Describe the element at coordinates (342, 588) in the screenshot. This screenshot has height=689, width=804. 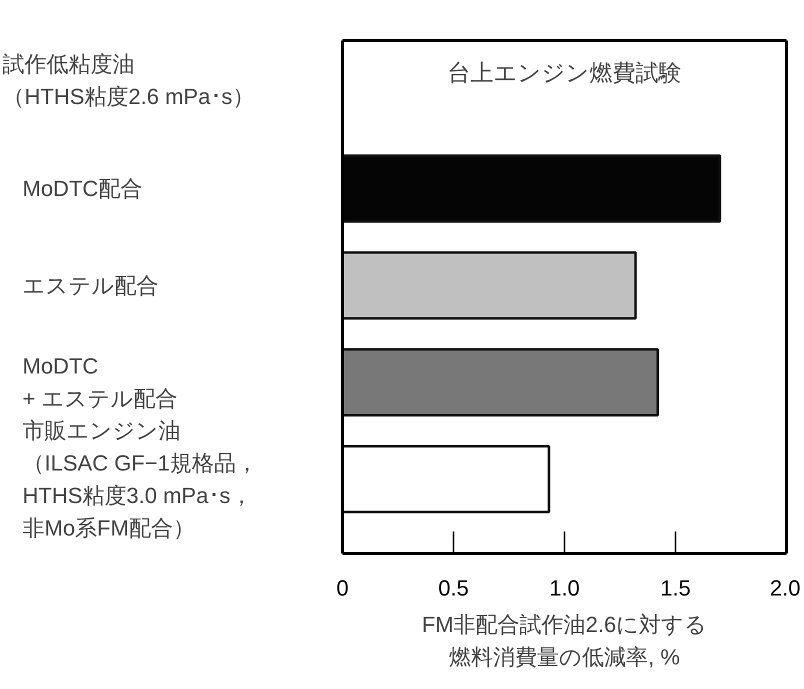
I see `x-tick-label: 0` at that location.